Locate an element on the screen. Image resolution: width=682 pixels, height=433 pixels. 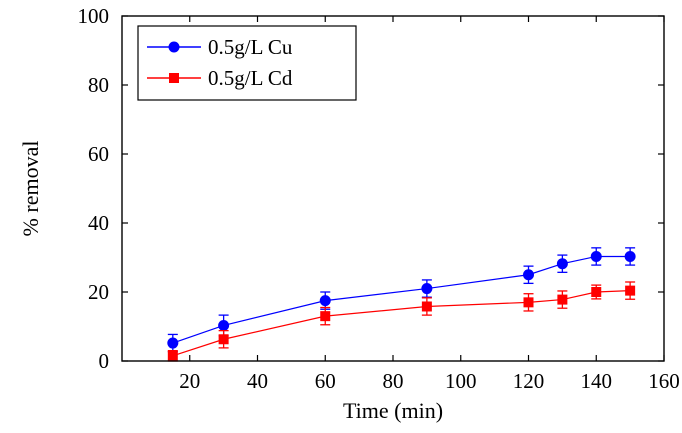
x-tick-label: 120 is located at coordinates (529, 381).